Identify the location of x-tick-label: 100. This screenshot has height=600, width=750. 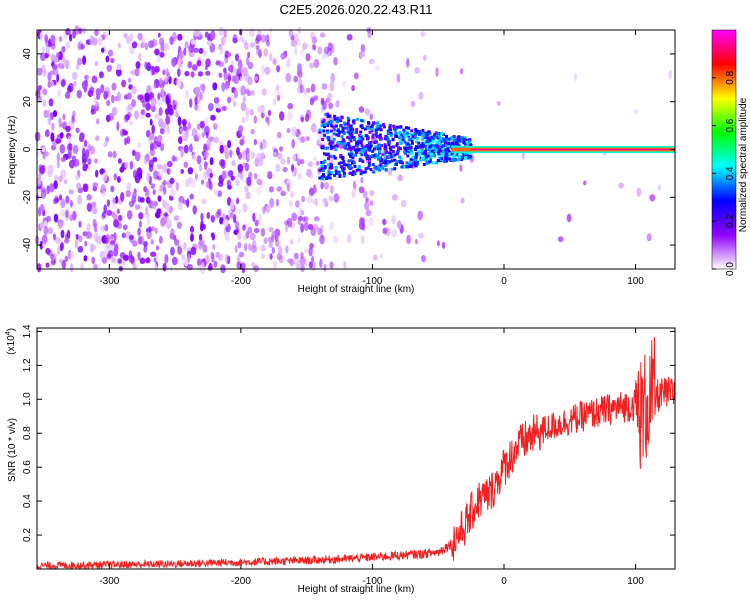
(635, 581).